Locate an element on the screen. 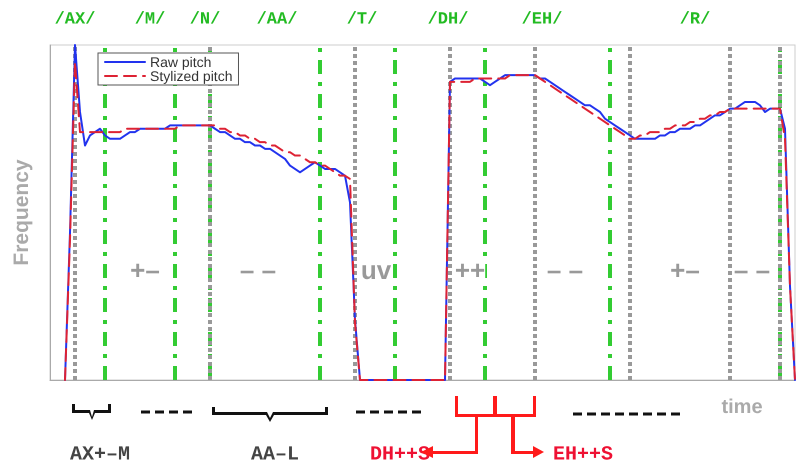 This screenshot has height=468, width=810. text: /AA/ is located at coordinates (277, 20).